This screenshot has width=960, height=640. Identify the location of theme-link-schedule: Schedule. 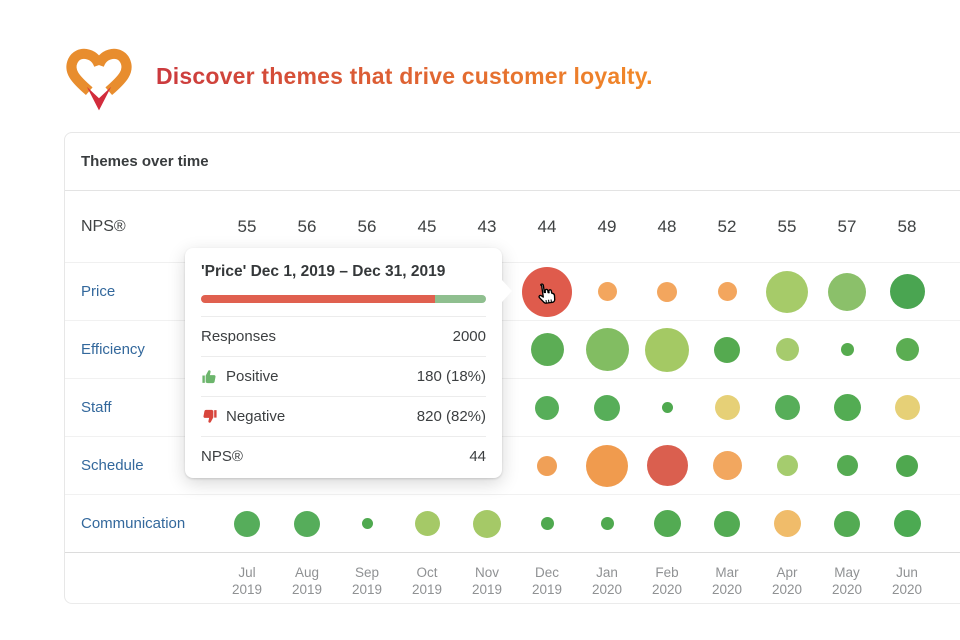
(112, 465).